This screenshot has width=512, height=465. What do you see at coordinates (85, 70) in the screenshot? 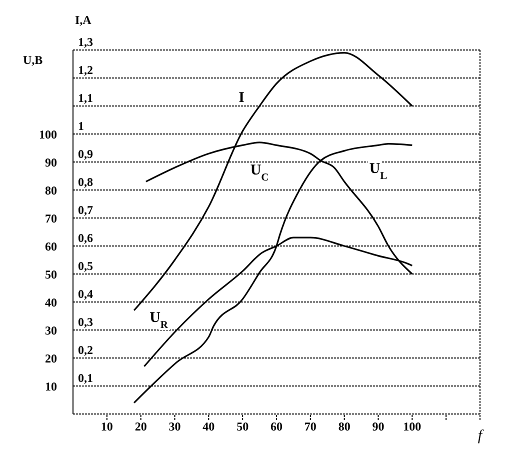
I see `y2-tick-label: 1,2` at bounding box center [85, 70].